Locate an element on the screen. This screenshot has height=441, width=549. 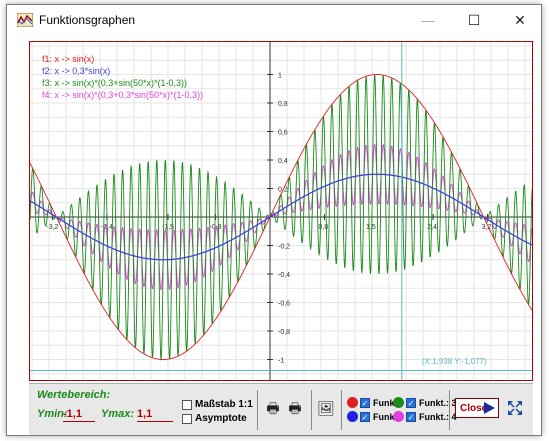
app-icon is located at coordinates (25, 20).